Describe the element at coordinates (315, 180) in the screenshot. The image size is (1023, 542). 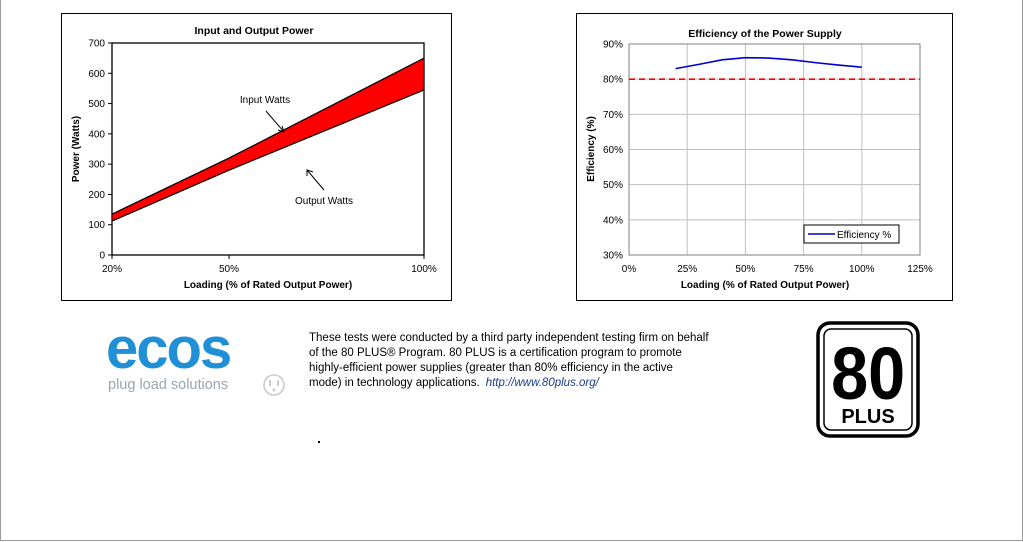
I see `output-watts-arrow` at that location.